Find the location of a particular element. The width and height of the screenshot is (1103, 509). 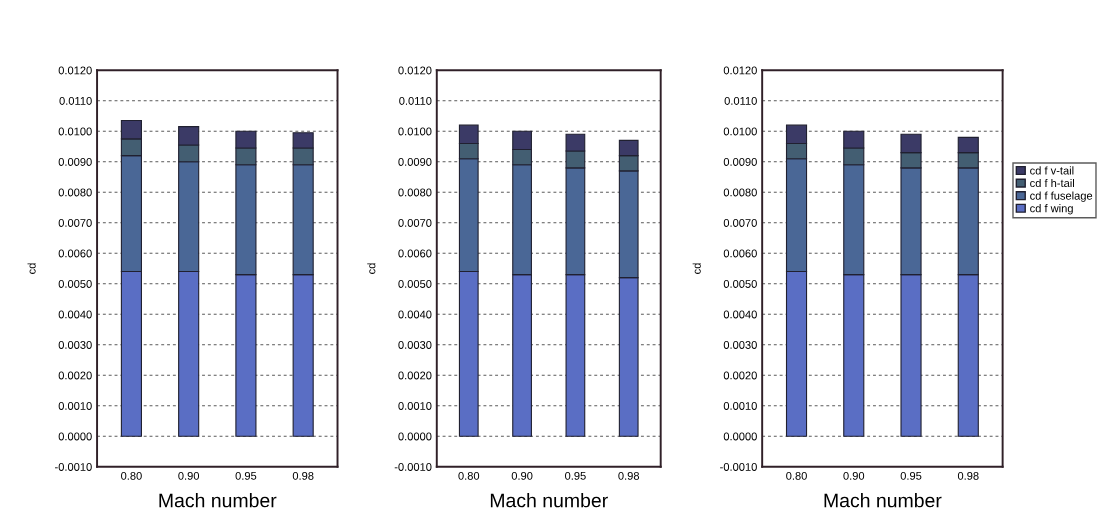

legend-label: cd f fuselage is located at coordinates (1061, 196).